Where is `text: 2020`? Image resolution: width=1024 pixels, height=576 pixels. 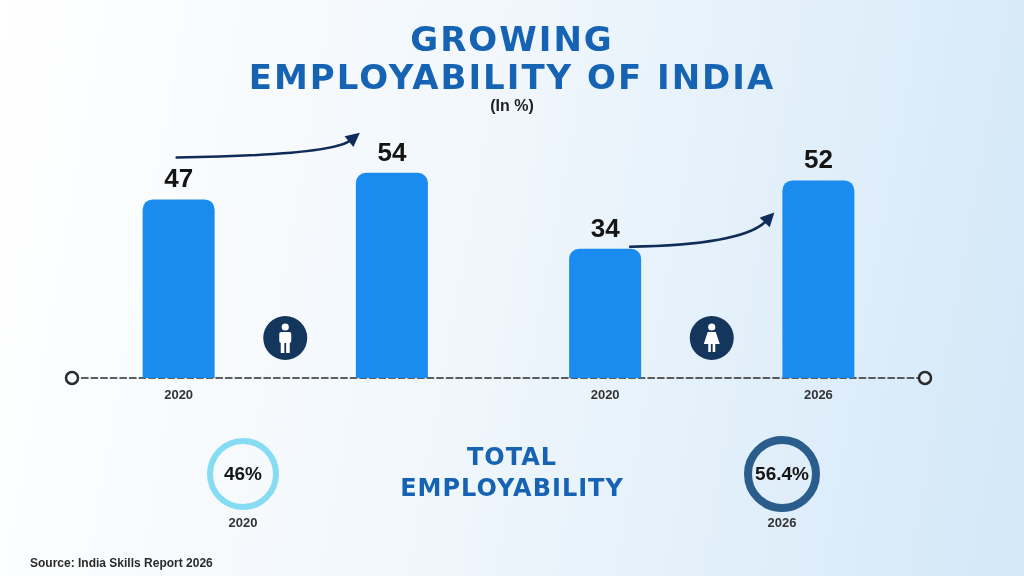 text: 2020 is located at coordinates (243, 522).